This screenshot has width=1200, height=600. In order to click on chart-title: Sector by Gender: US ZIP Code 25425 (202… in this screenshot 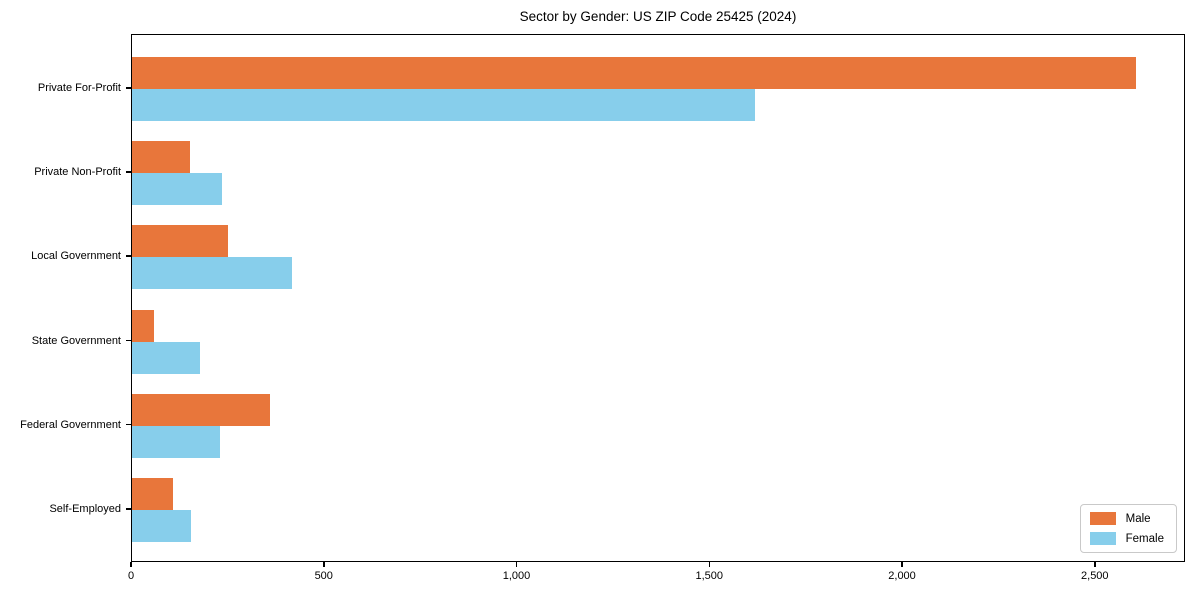, I will do `click(658, 16)`.